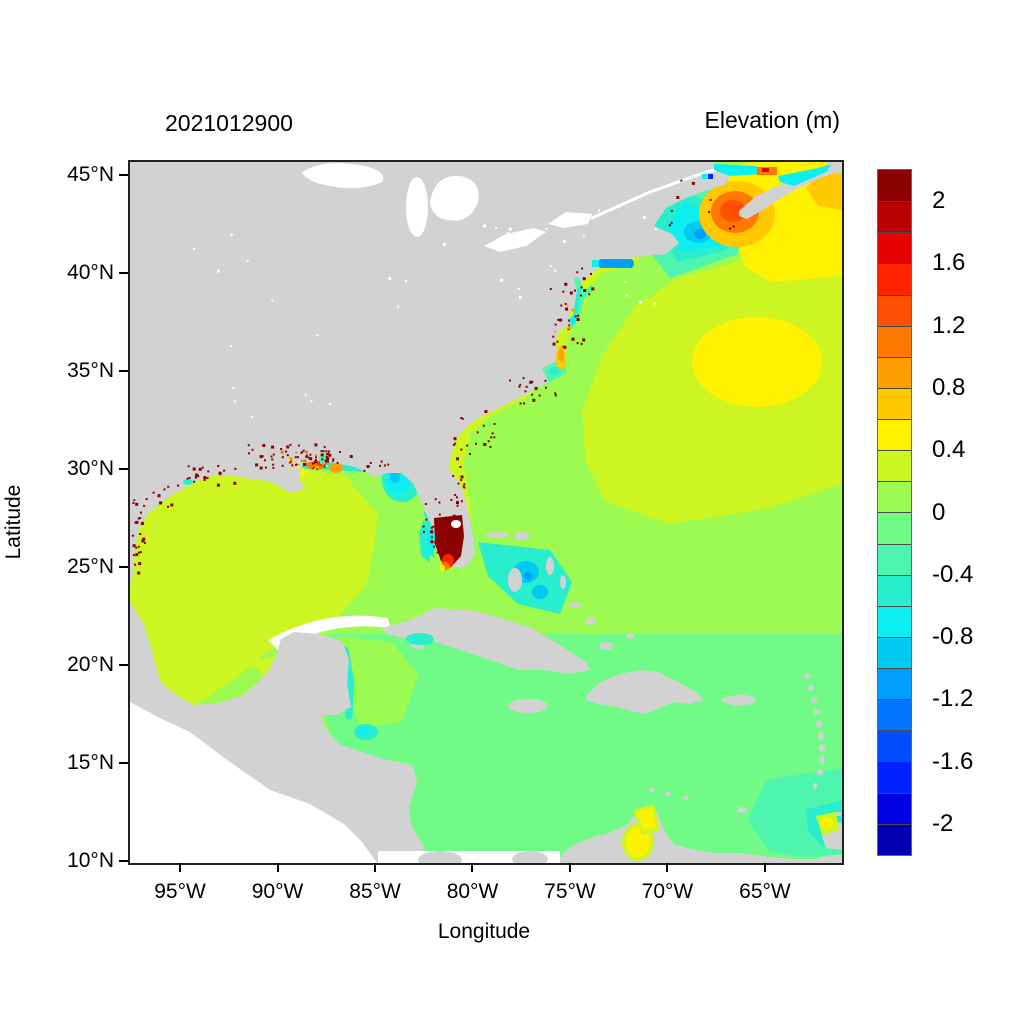 The image size is (1024, 1024). Describe the element at coordinates (733, 211) in the screenshot. I see `fundy-core` at that location.